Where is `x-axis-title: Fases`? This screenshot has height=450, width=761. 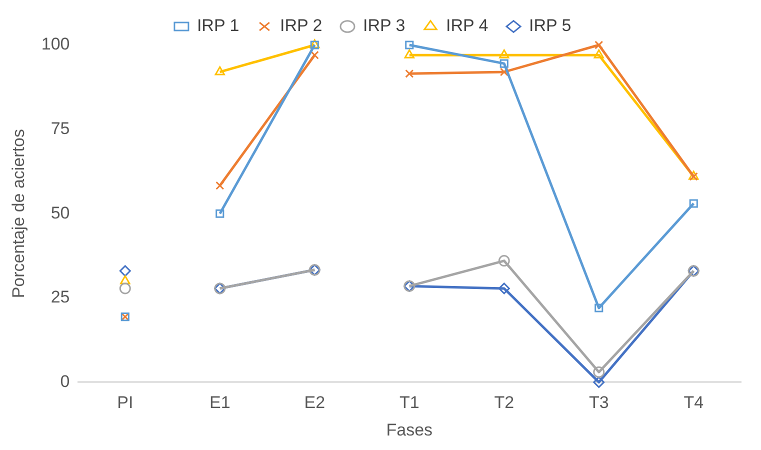 x-axis-title: Fases is located at coordinates (409, 430).